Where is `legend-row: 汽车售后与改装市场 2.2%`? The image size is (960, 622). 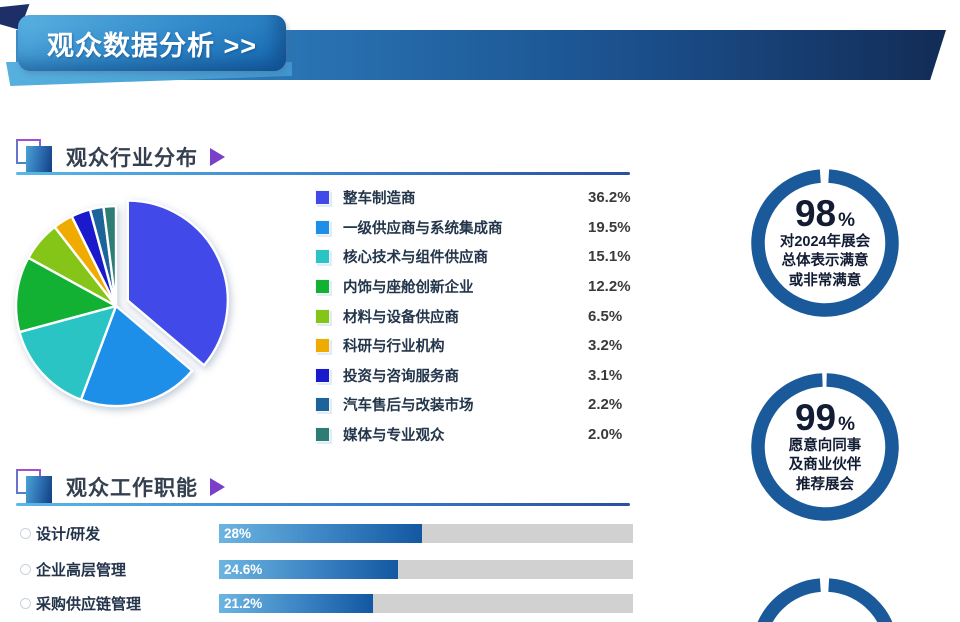 legend-row: 汽车售后与改装市场 2.2% is located at coordinates (473, 405).